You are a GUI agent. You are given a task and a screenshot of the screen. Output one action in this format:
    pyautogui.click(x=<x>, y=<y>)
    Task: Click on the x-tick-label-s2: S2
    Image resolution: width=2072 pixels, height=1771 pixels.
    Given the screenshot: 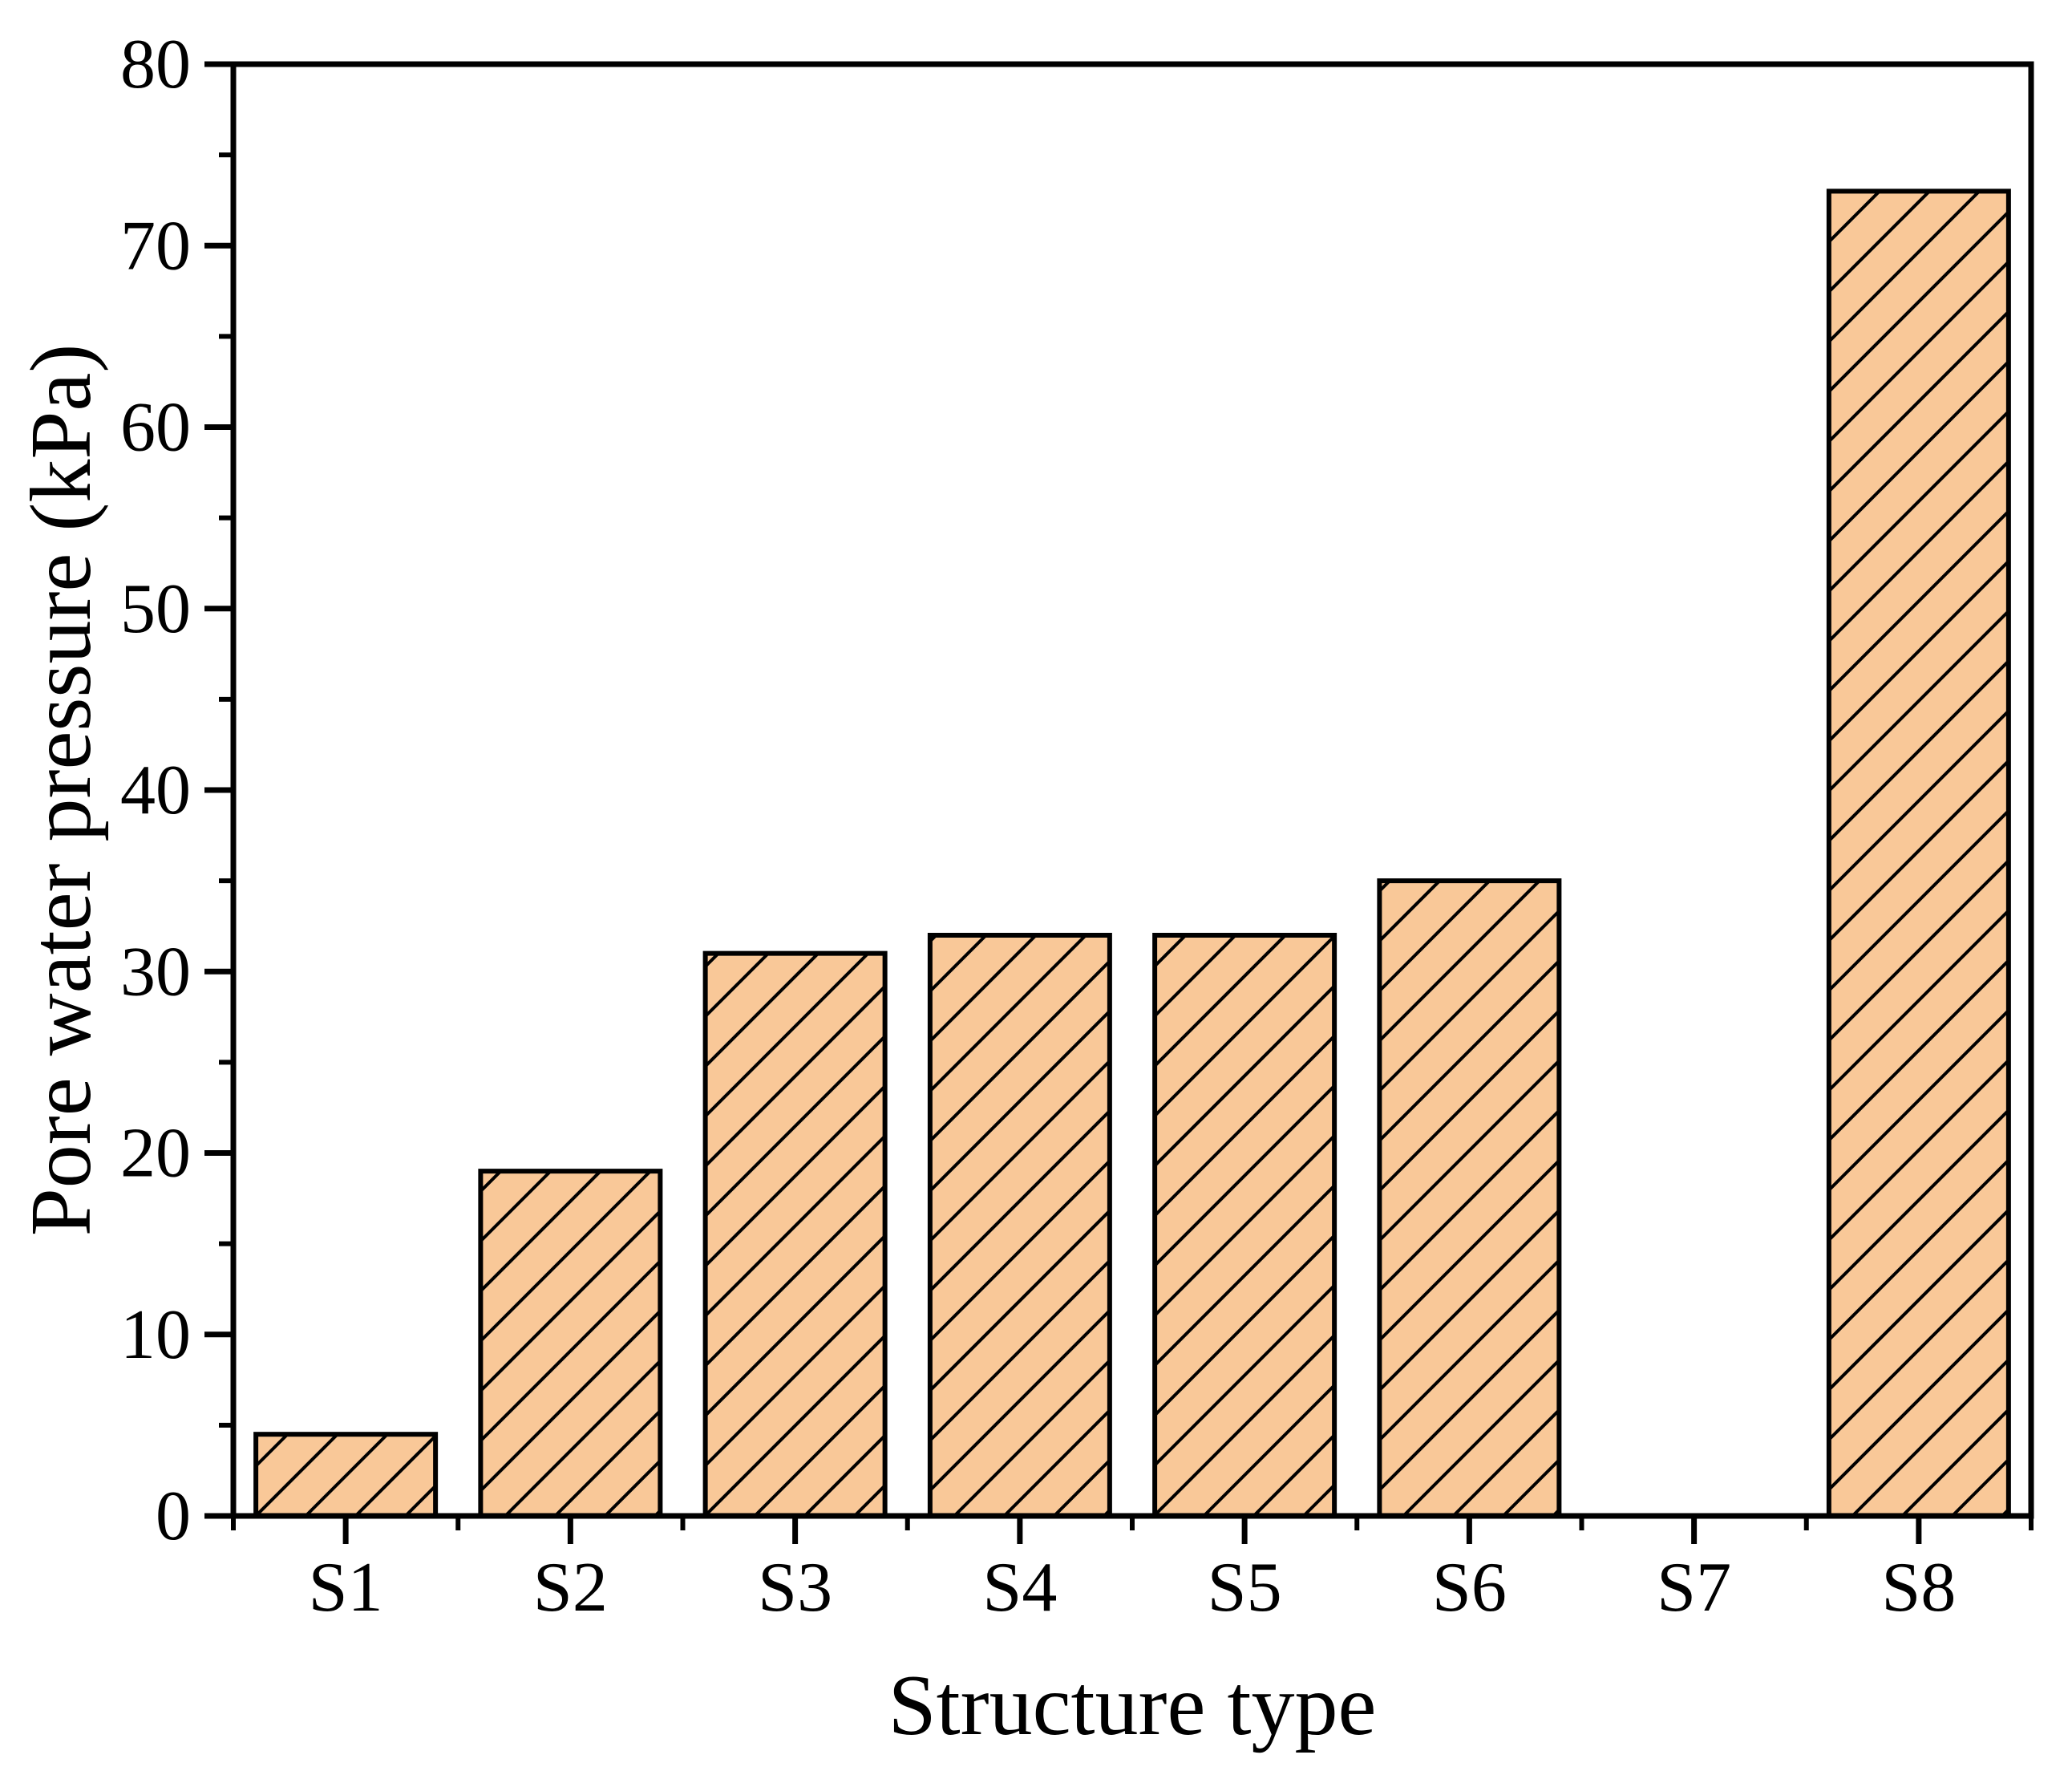 What is the action you would take?
    pyautogui.click(x=570, y=1588)
    